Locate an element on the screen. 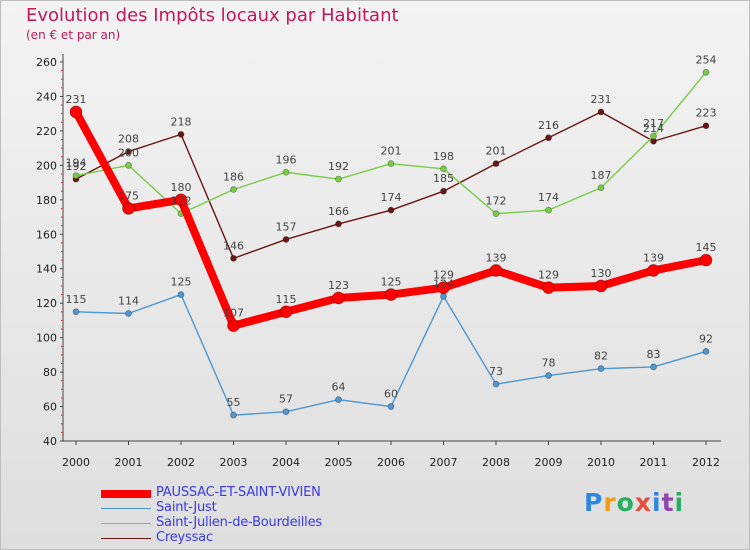 The image size is (750, 550). data-label: 114 is located at coordinates (128, 301).